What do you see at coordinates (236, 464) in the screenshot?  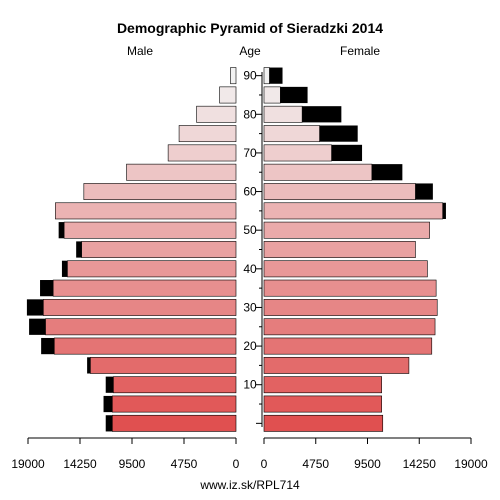 I see `male-x-tick-label: 0` at bounding box center [236, 464].